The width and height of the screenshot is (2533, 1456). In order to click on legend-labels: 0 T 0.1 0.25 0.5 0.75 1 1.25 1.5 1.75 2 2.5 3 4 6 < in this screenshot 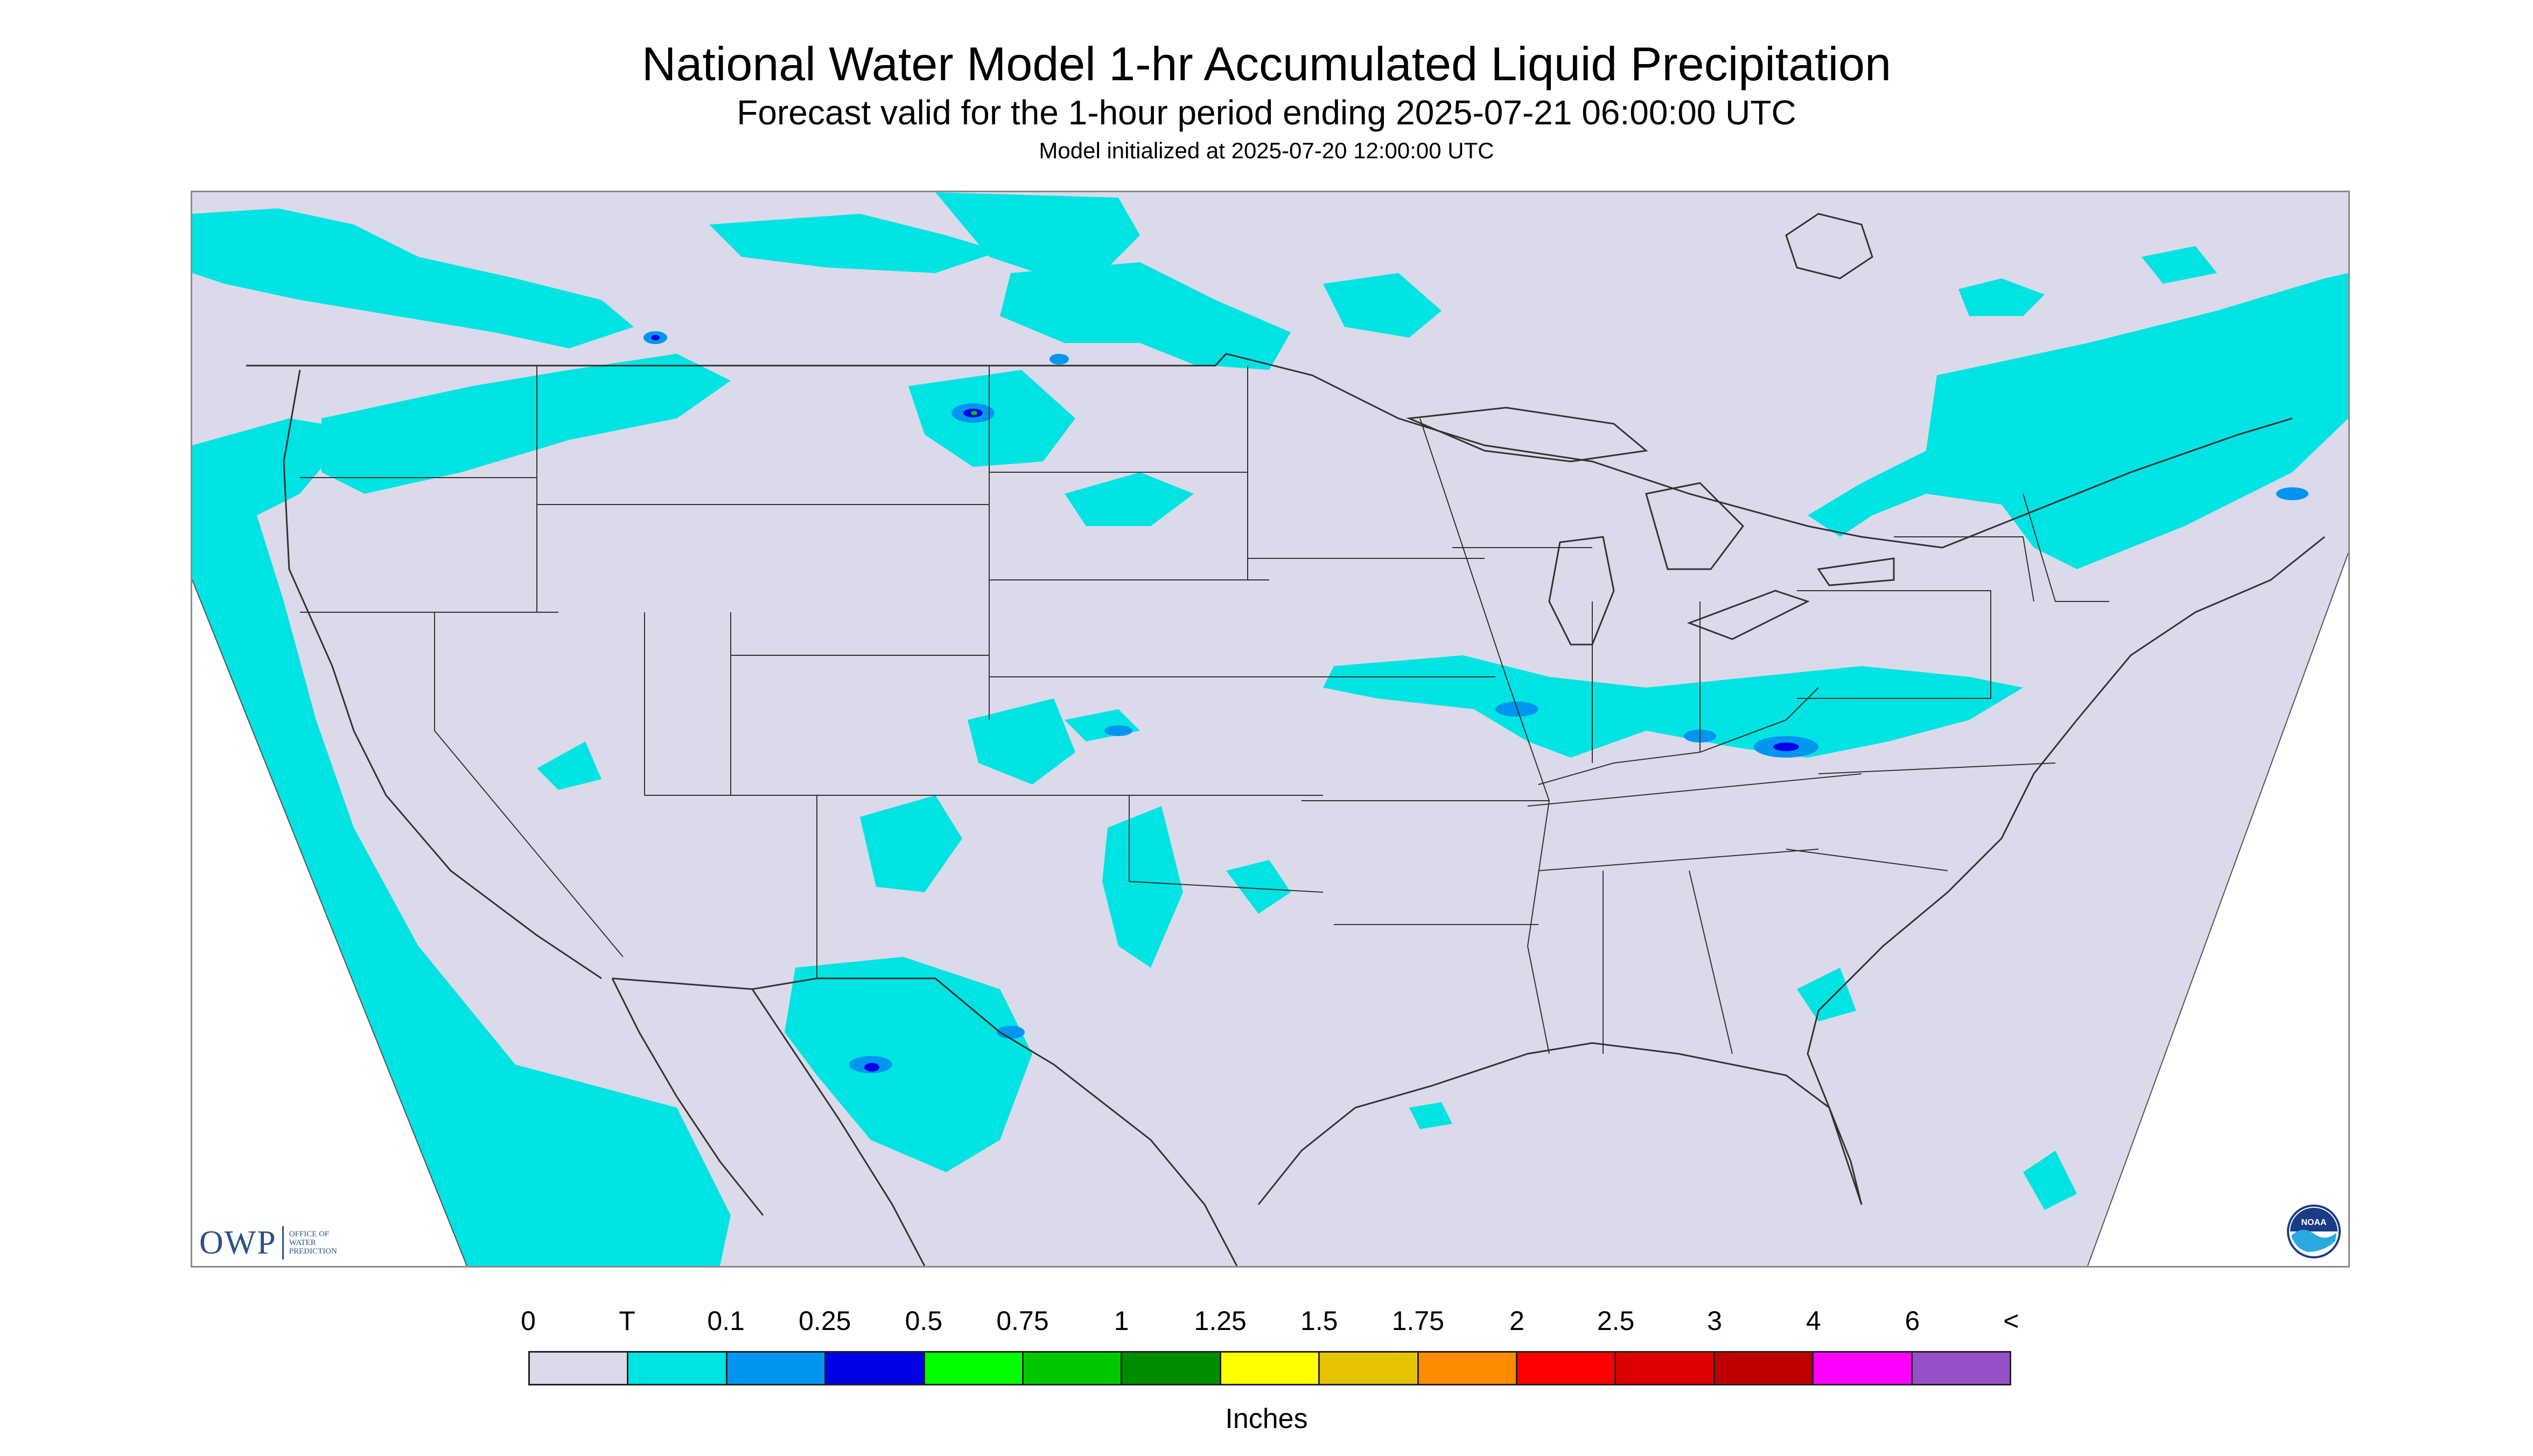, I will do `click(1266, 1324)`.